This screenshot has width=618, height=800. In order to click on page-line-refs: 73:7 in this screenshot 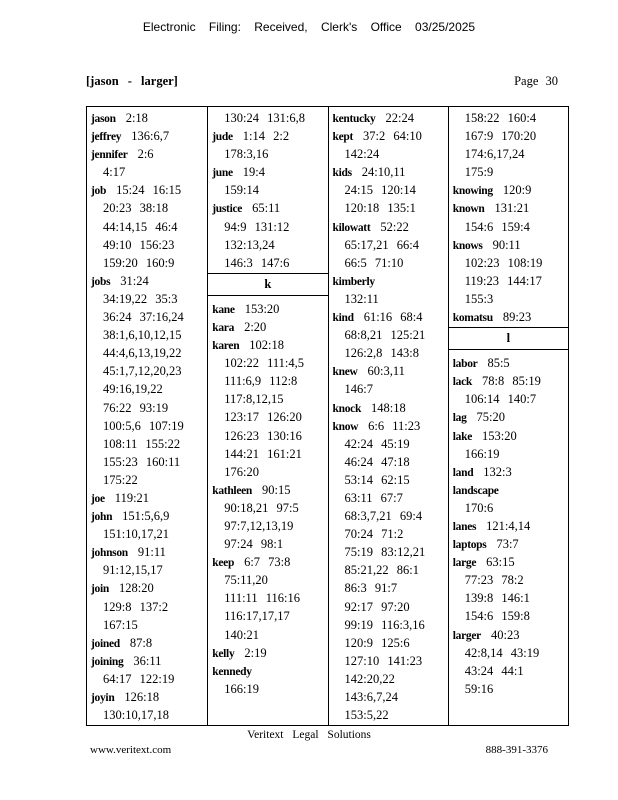, I will do `click(507, 544)`.